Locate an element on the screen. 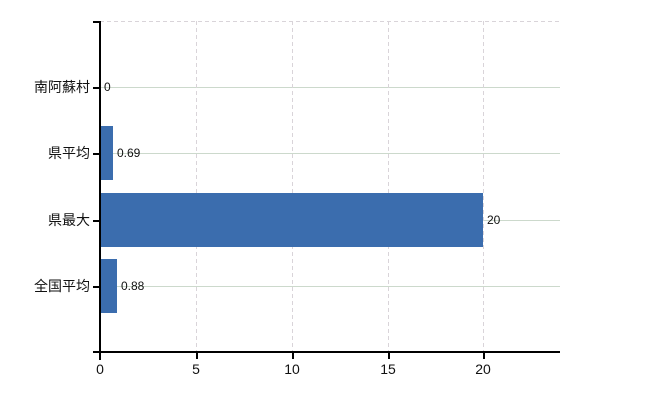 The width and height of the screenshot is (650, 400). y-axis is located at coordinates (100, 190).